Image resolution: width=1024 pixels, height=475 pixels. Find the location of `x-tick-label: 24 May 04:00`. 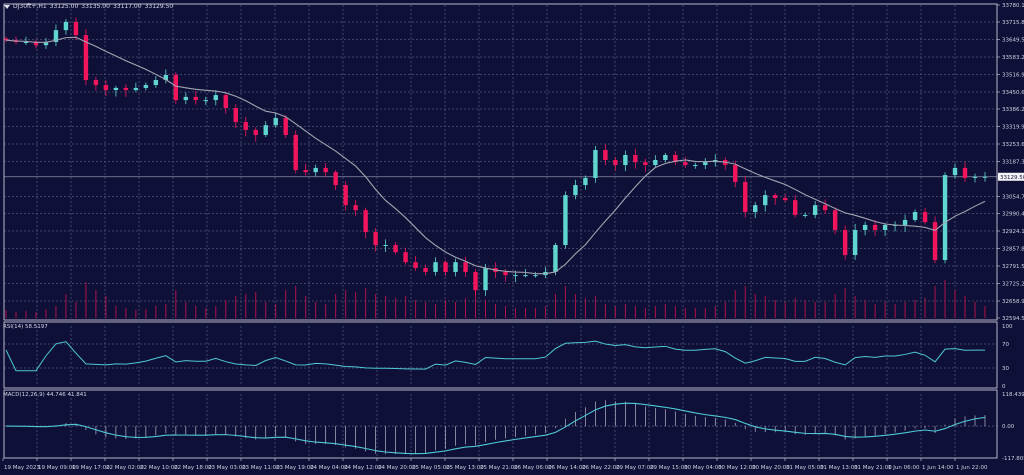

x-tick-label: 24 May 04:00 is located at coordinates (329, 468).